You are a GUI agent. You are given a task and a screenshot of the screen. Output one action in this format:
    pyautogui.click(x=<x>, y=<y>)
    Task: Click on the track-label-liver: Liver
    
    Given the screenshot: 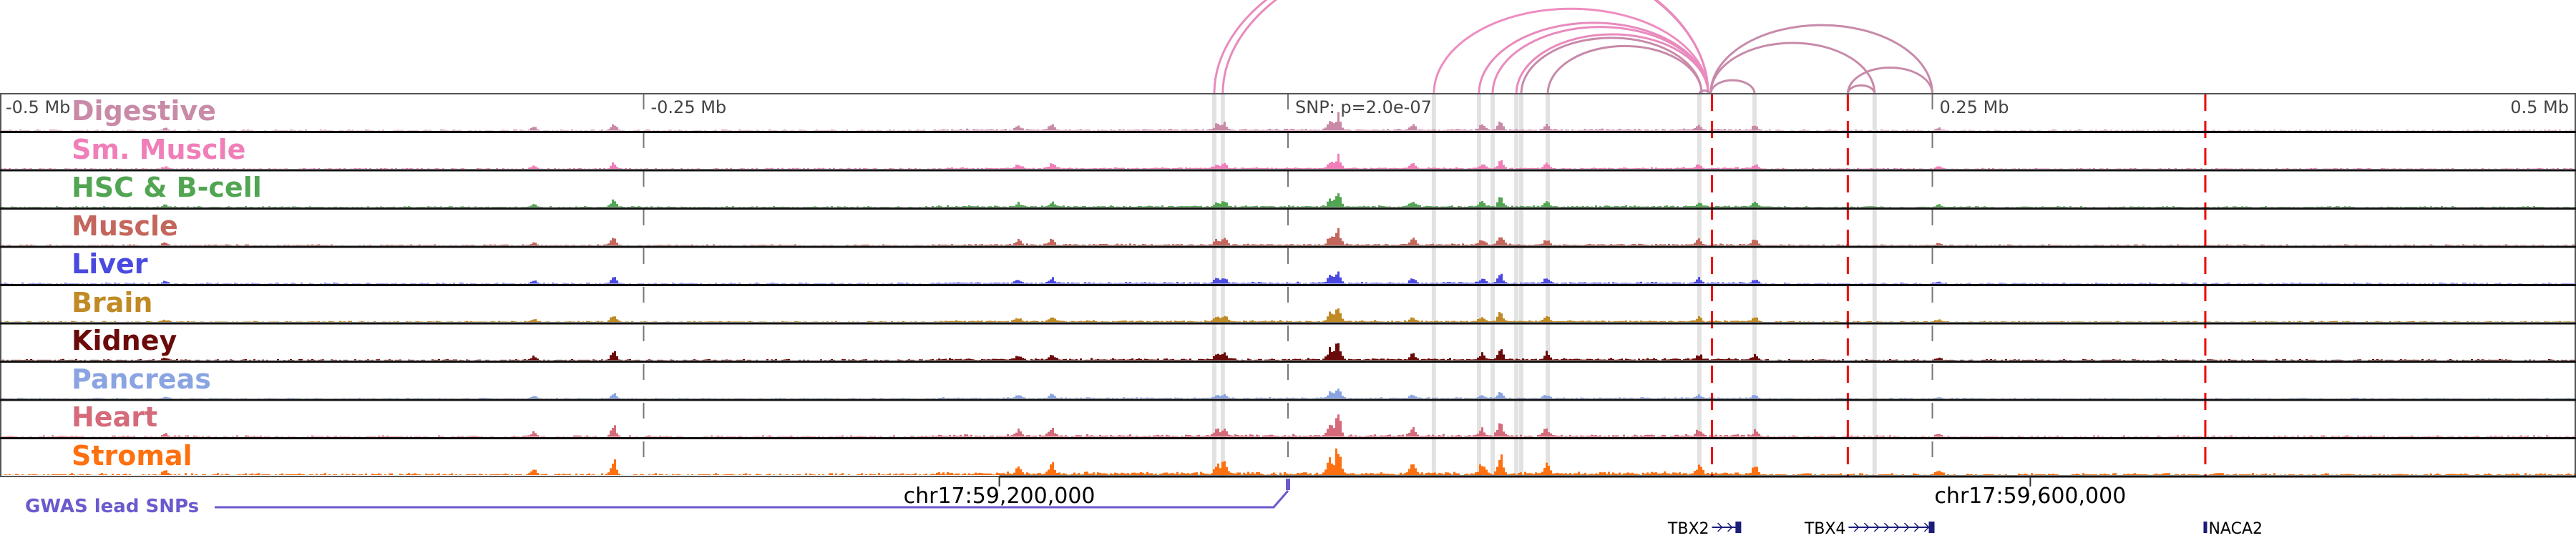 What is the action you would take?
    pyautogui.click(x=110, y=264)
    